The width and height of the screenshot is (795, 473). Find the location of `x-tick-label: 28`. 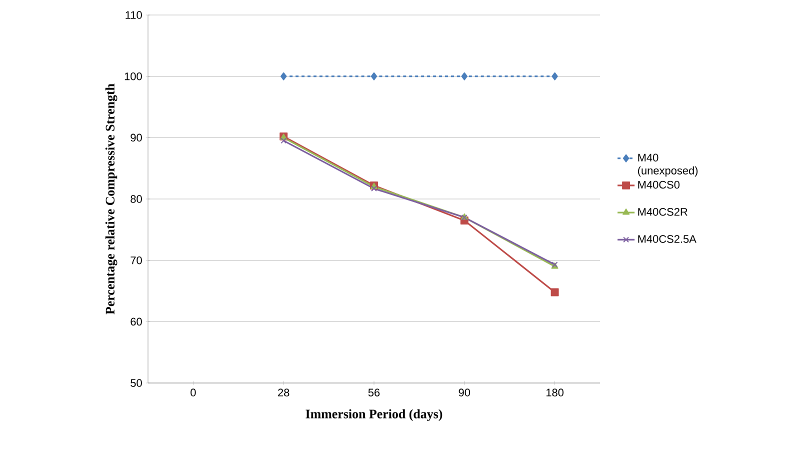

x-tick-label: 28 is located at coordinates (284, 392).